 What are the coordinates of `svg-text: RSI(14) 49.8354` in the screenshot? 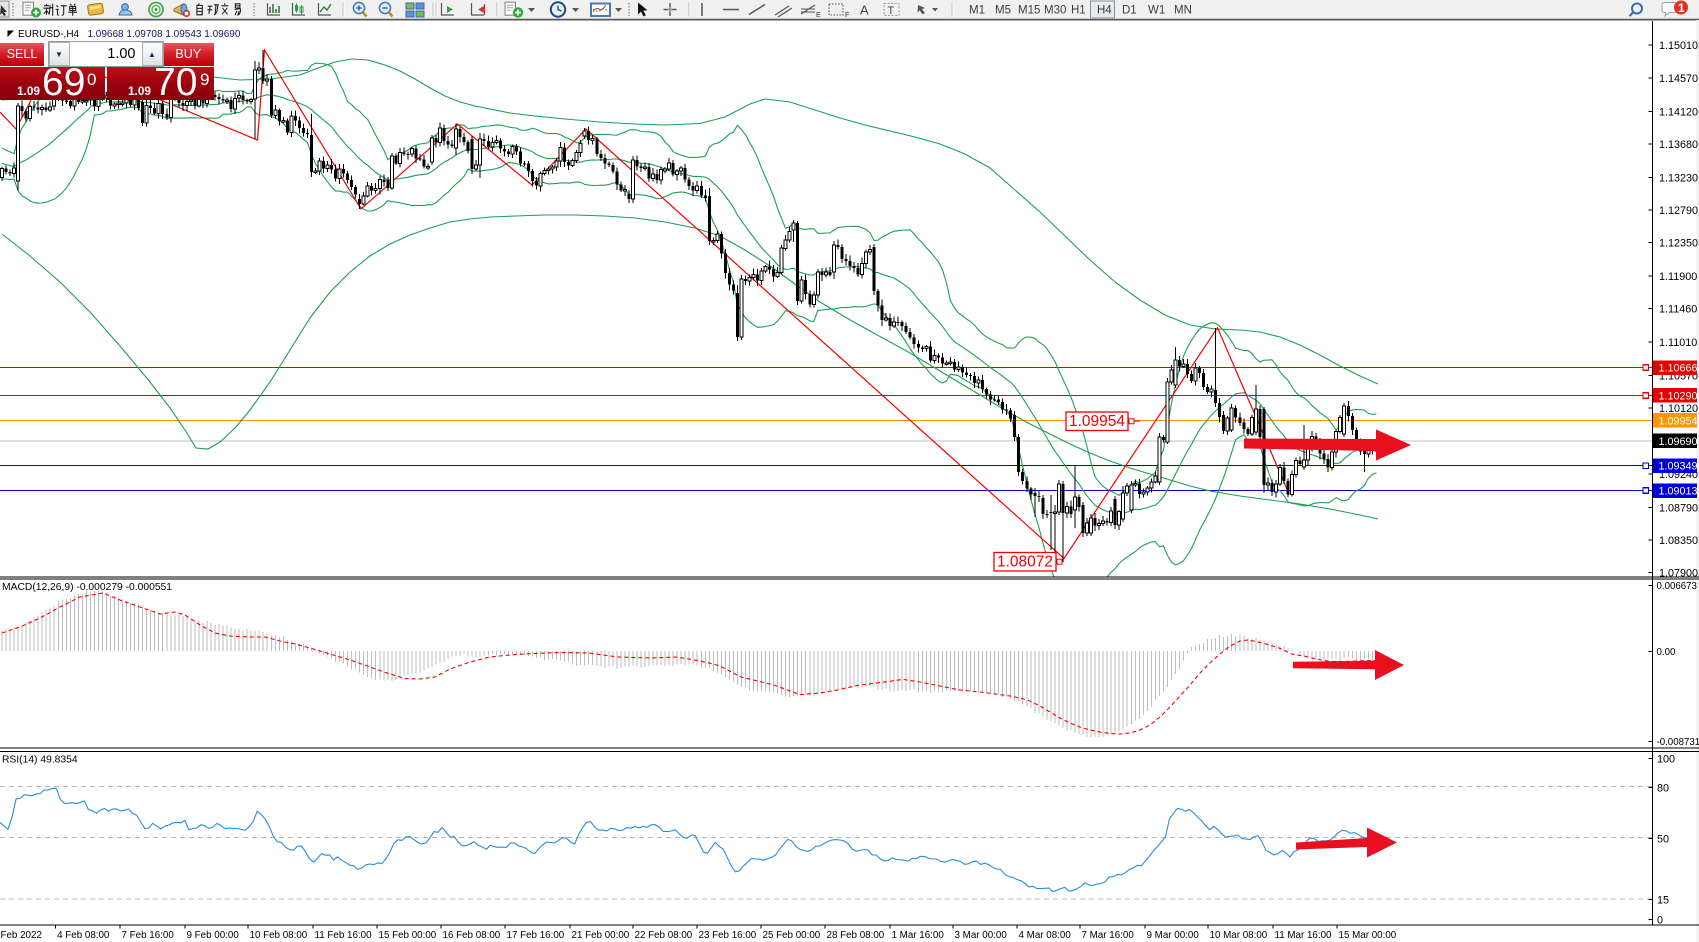 It's located at (40, 760).